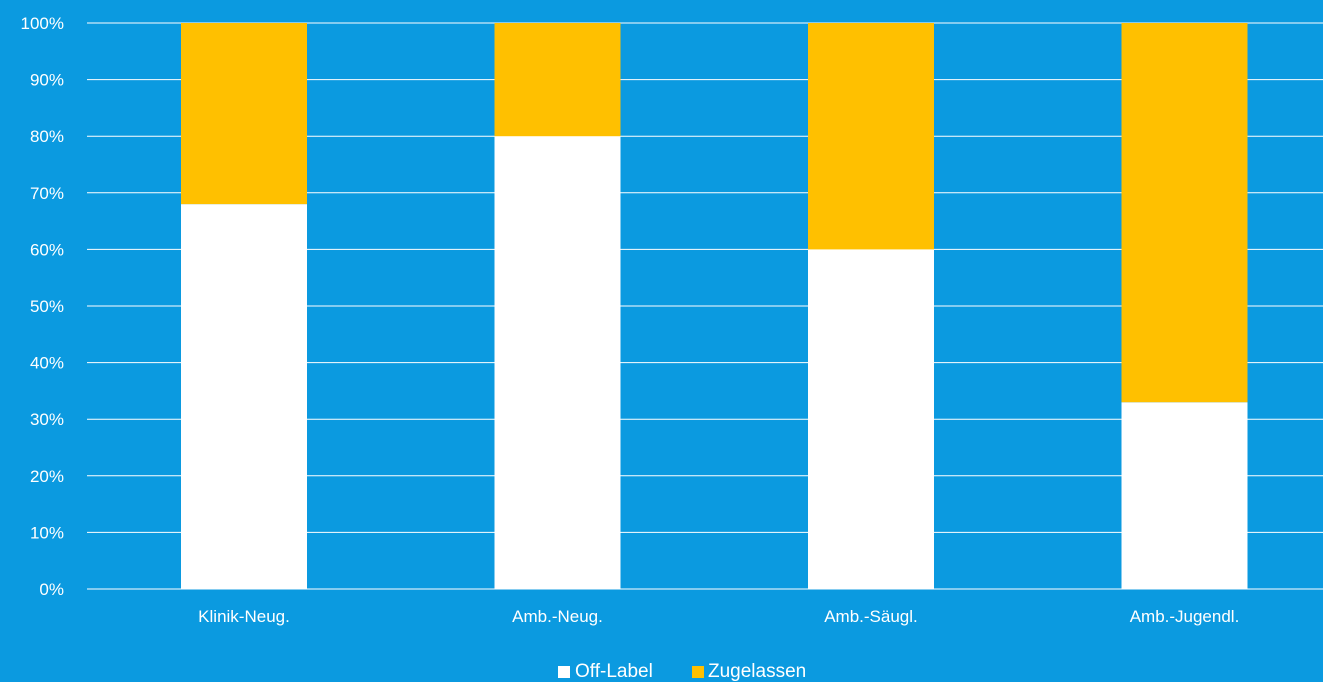 Image resolution: width=1323 pixels, height=682 pixels. Describe the element at coordinates (42, 23) in the screenshot. I see `y-tick-label: 100%` at that location.